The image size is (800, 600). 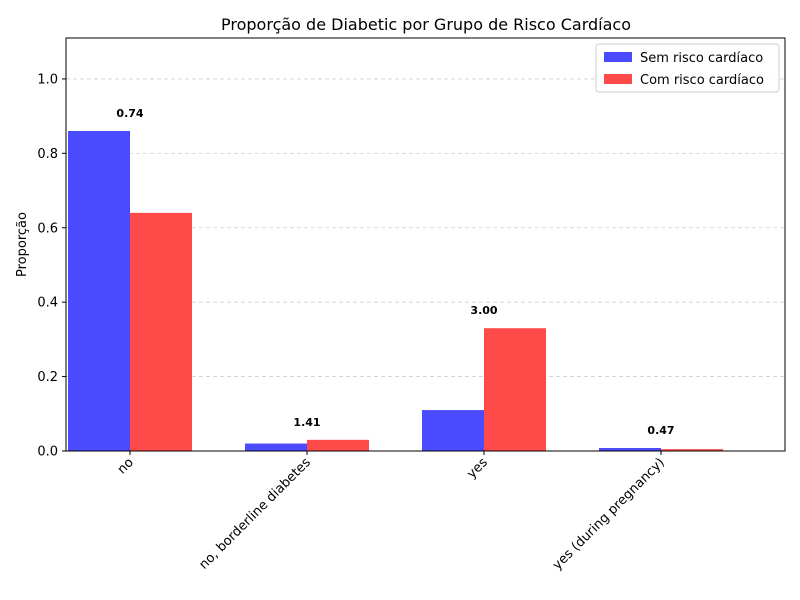 I want to click on ratio-label: 0.47, so click(x=660, y=430).